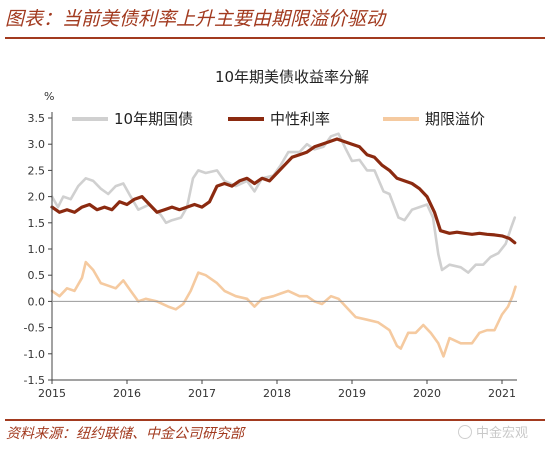 The height and width of the screenshot is (449, 550). I want to click on figure-title: 图表：当前美债利率上升主要由期限溢价驱动, so click(195, 19).